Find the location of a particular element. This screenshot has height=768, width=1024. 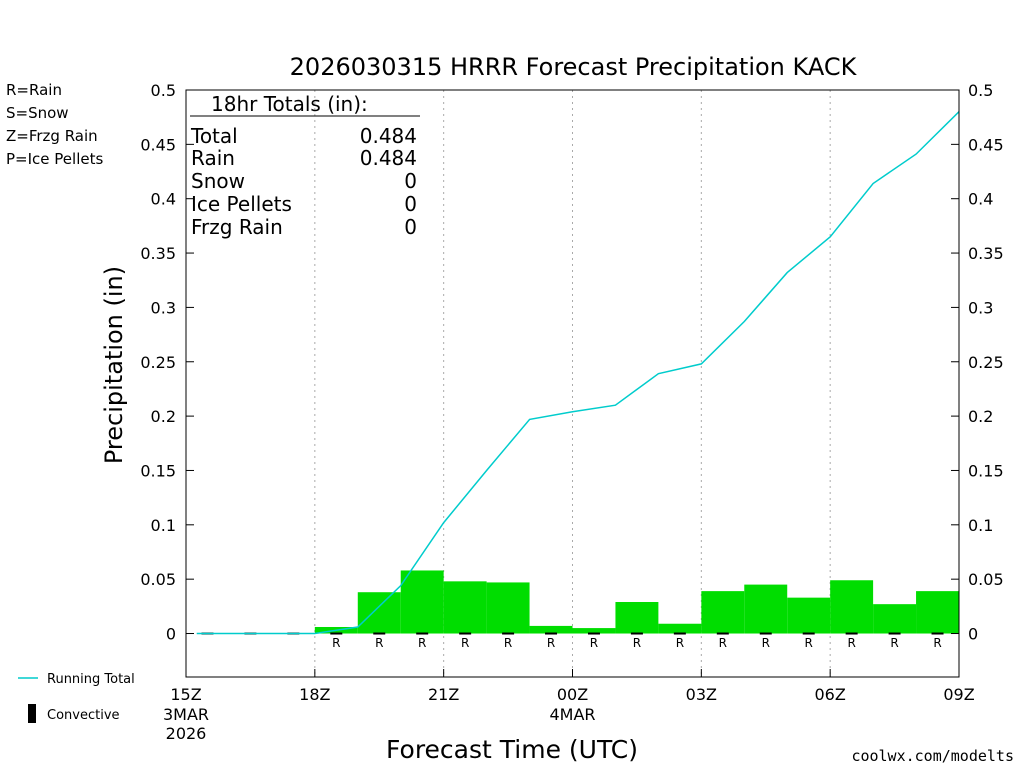

precip-type-legend: R=Rain S=Snow Z=Frzg Rain P=Ice Pellets is located at coordinates (54, 124).